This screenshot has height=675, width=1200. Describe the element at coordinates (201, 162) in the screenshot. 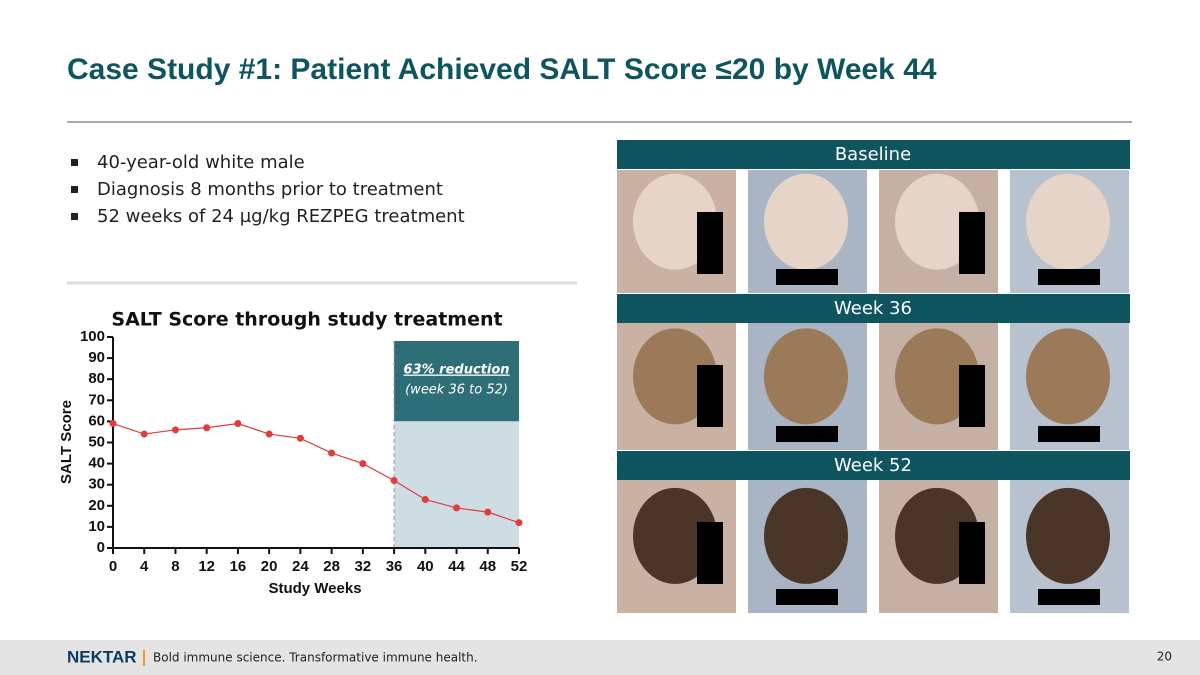

I see `bullet-text: 40-year-old white male` at that location.